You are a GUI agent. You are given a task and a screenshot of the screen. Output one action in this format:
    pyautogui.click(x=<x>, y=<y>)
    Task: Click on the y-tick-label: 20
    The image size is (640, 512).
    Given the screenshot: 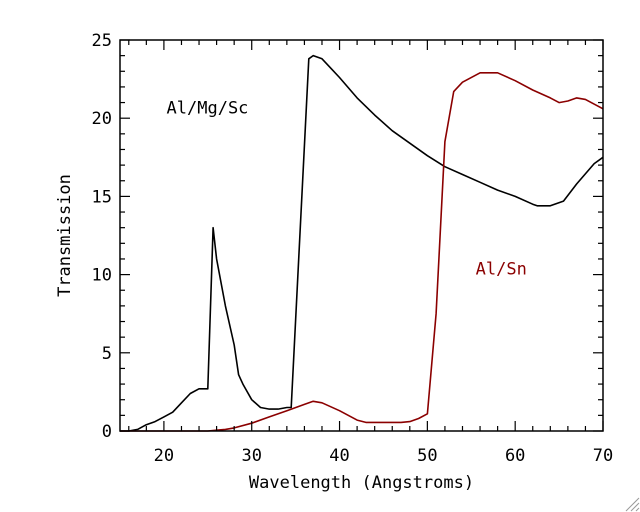 What is the action you would take?
    pyautogui.click(x=102, y=119)
    